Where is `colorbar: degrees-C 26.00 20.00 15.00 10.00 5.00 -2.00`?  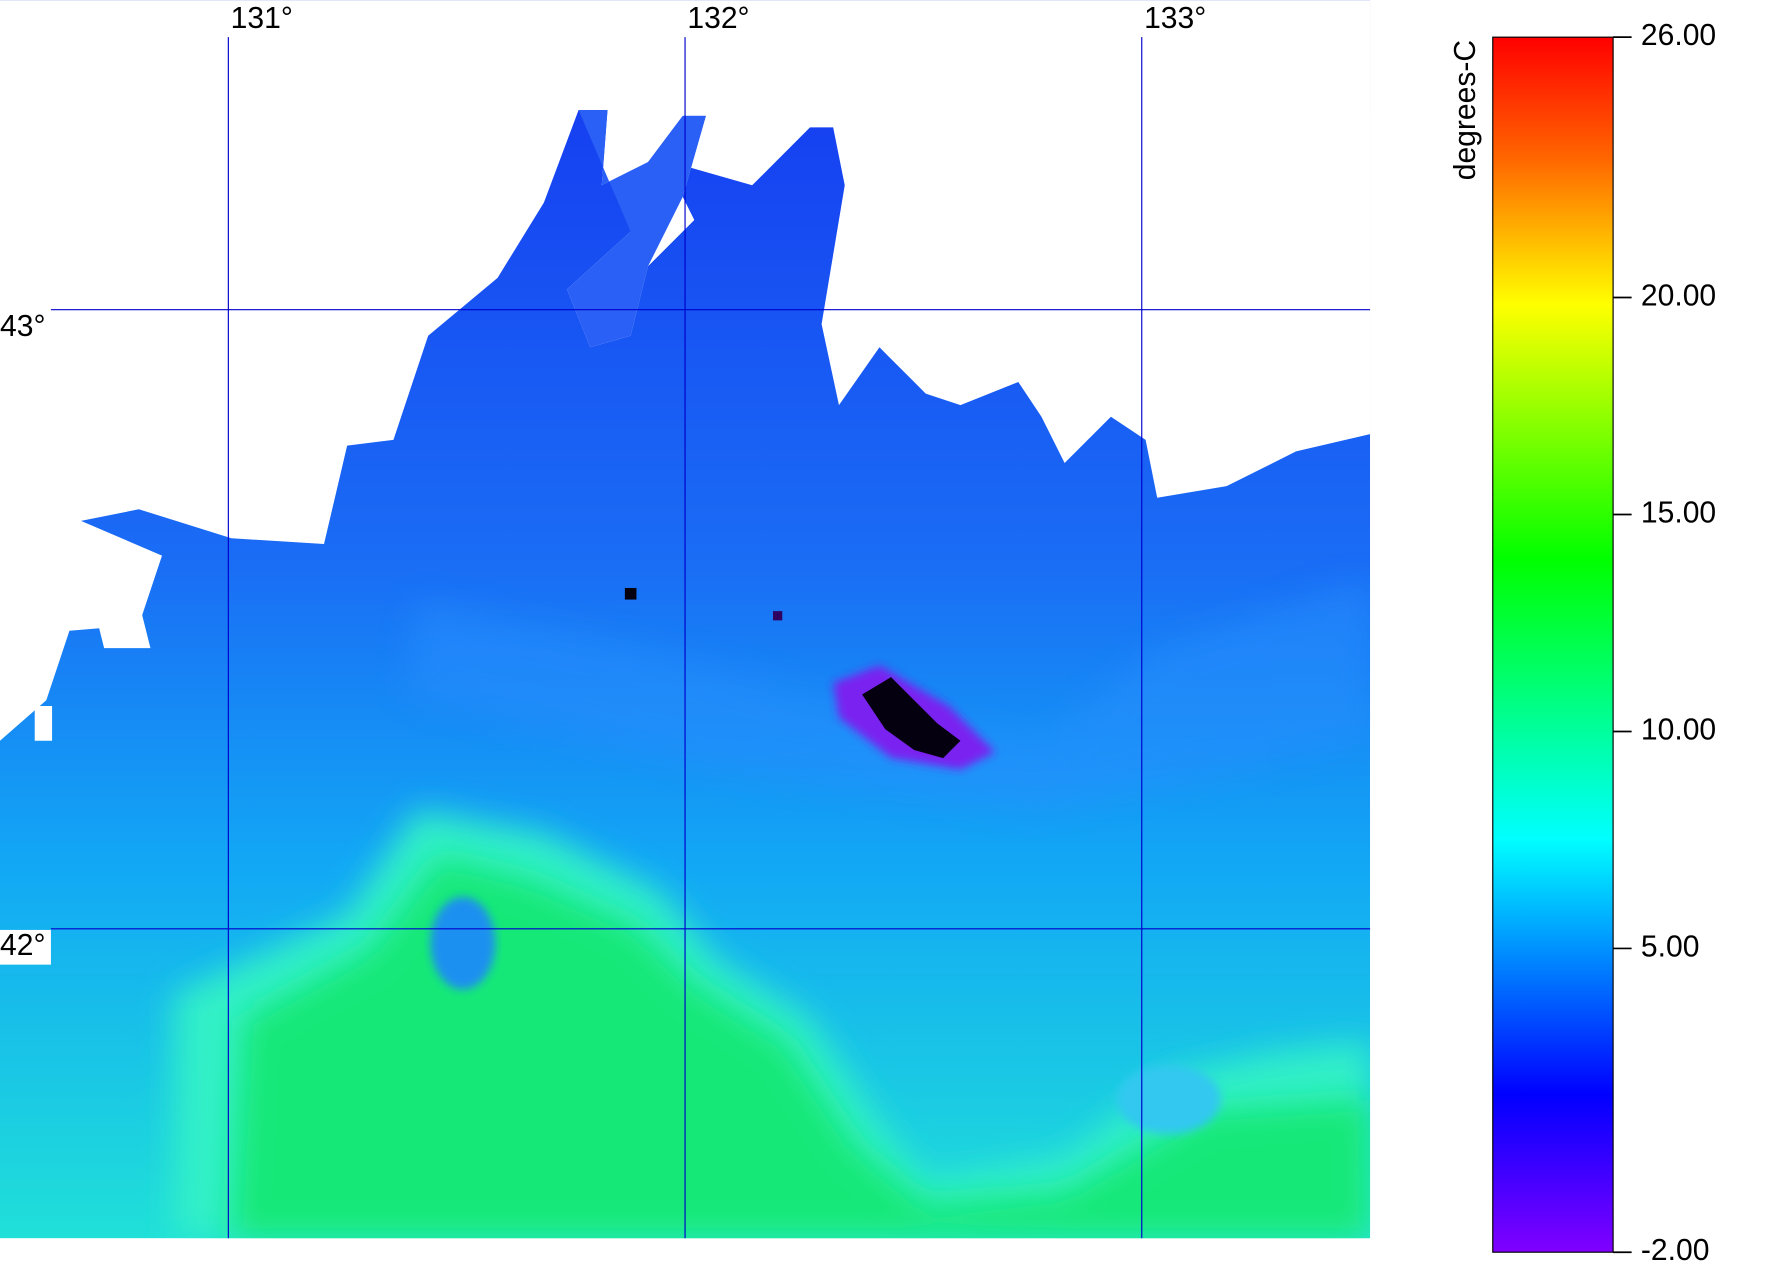
colorbar: degrees-C 26.00 20.00 15.00 10.00 5.00 -2.00 is located at coordinates (1582, 643).